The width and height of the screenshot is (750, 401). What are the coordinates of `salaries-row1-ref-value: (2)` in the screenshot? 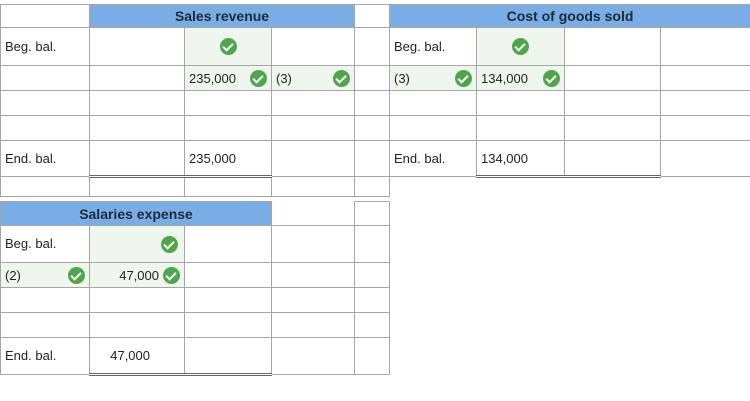 It's located at (13, 275).